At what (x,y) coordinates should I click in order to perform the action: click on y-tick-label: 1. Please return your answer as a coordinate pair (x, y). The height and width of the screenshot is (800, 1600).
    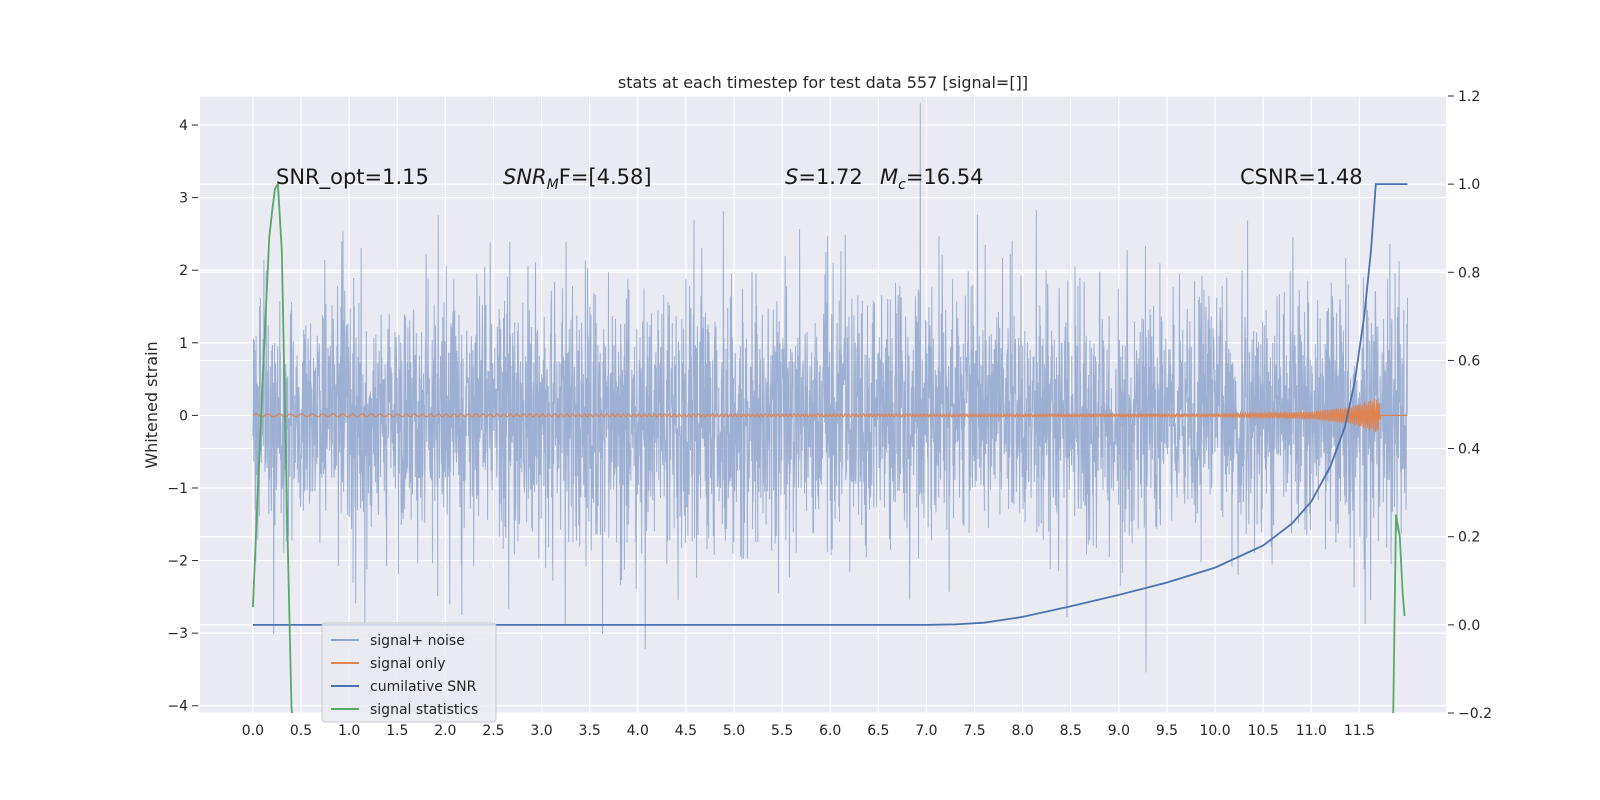
    Looking at the image, I should click on (183, 344).